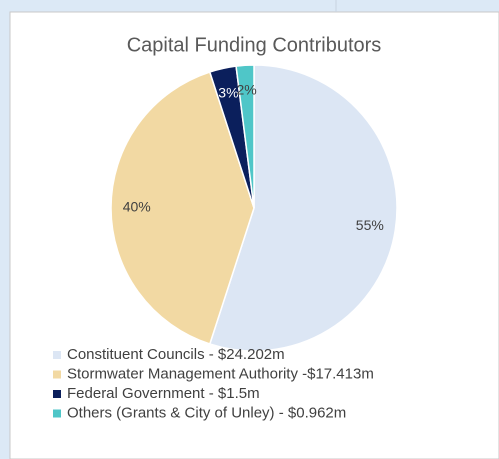 The image size is (499, 459). I want to click on data-label: 40%, so click(137, 207).